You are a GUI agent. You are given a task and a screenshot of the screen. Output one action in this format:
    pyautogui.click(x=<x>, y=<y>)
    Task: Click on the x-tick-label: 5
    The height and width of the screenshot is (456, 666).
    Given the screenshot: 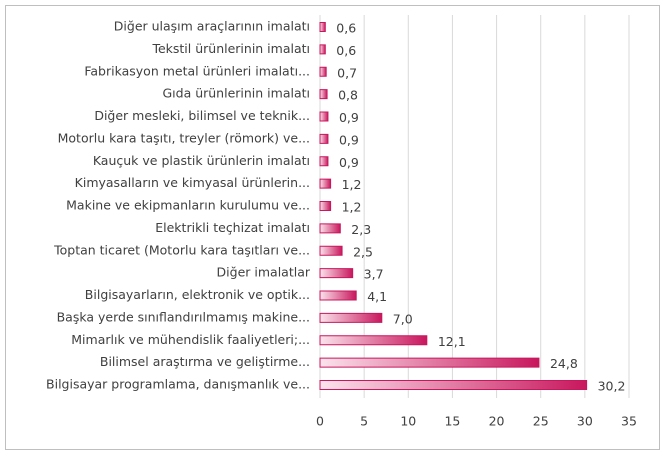 What is the action you would take?
    pyautogui.click(x=364, y=421)
    